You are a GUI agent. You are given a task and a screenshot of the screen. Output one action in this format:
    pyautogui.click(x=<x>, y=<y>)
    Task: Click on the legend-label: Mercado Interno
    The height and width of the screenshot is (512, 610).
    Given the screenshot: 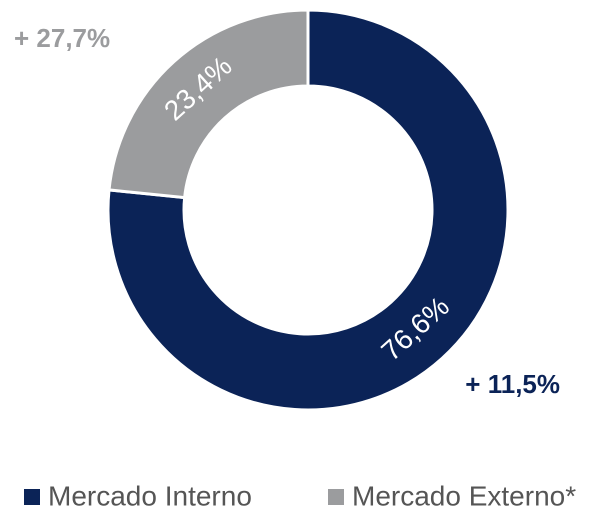 What is the action you would take?
    pyautogui.click(x=150, y=495)
    